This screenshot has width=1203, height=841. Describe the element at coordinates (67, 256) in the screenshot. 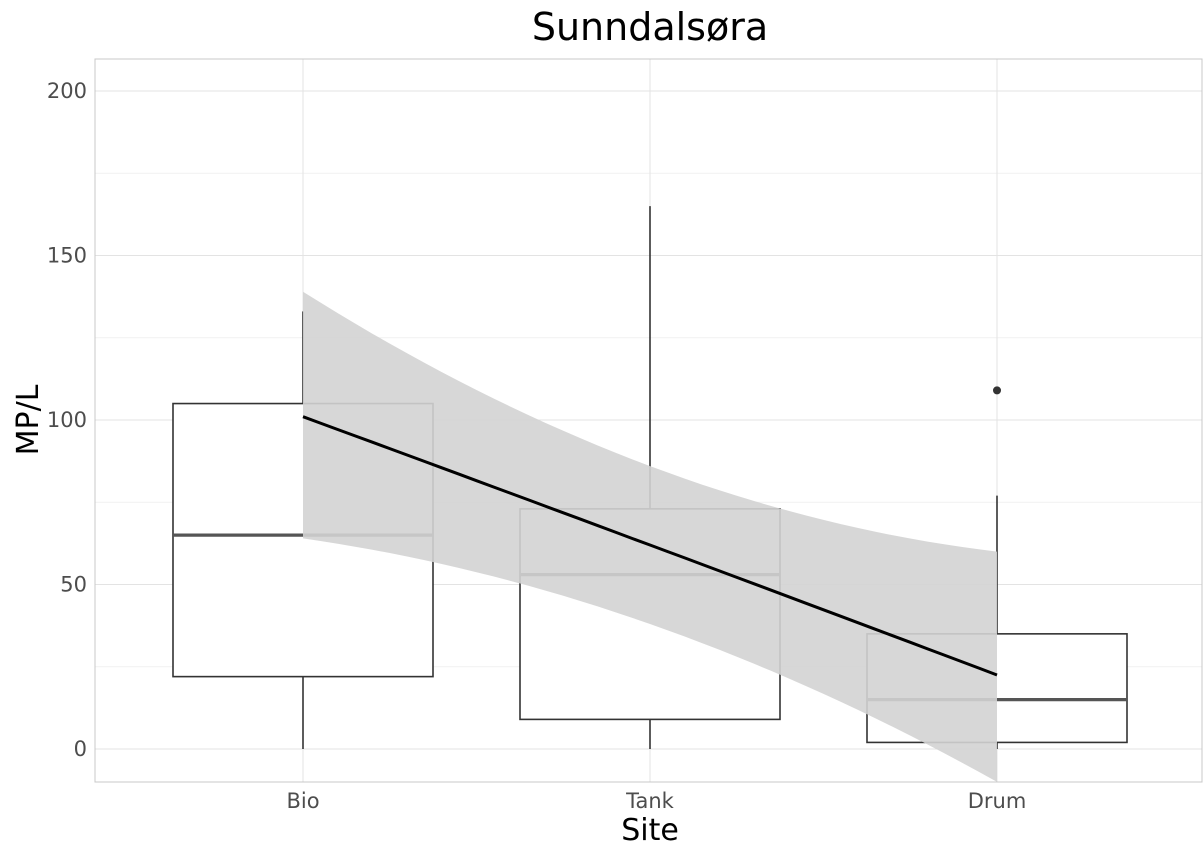

I see `y-tick-label: 150` at that location.